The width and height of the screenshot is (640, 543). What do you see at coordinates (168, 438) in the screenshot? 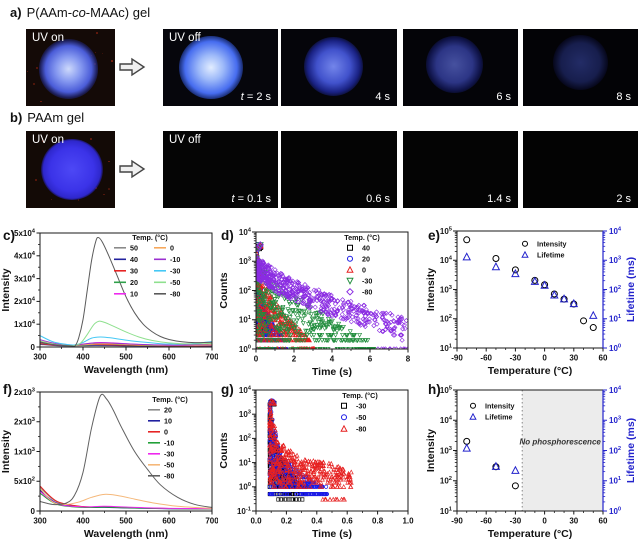
I see `legend-f: Temp. (°C) 20 10 0 -10 -30 -50 -80` at bounding box center [168, 438].